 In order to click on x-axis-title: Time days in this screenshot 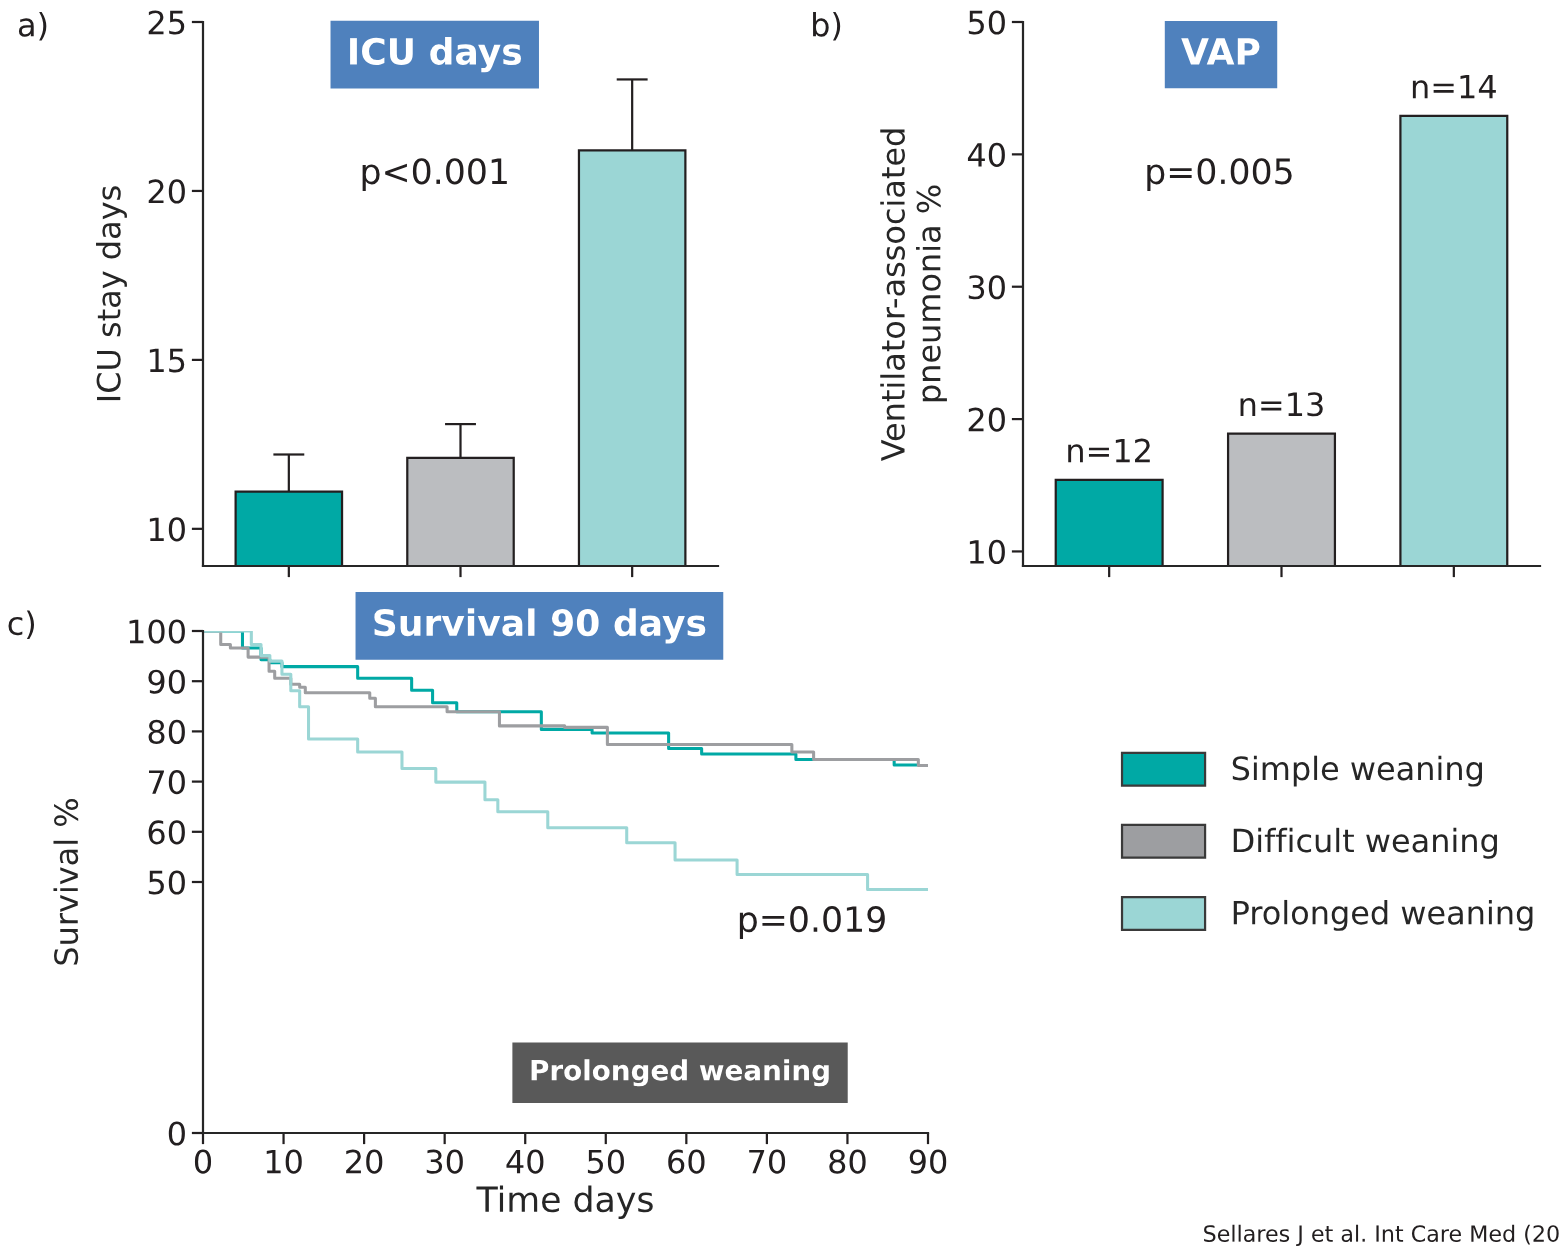, I will do `click(564, 1202)`.